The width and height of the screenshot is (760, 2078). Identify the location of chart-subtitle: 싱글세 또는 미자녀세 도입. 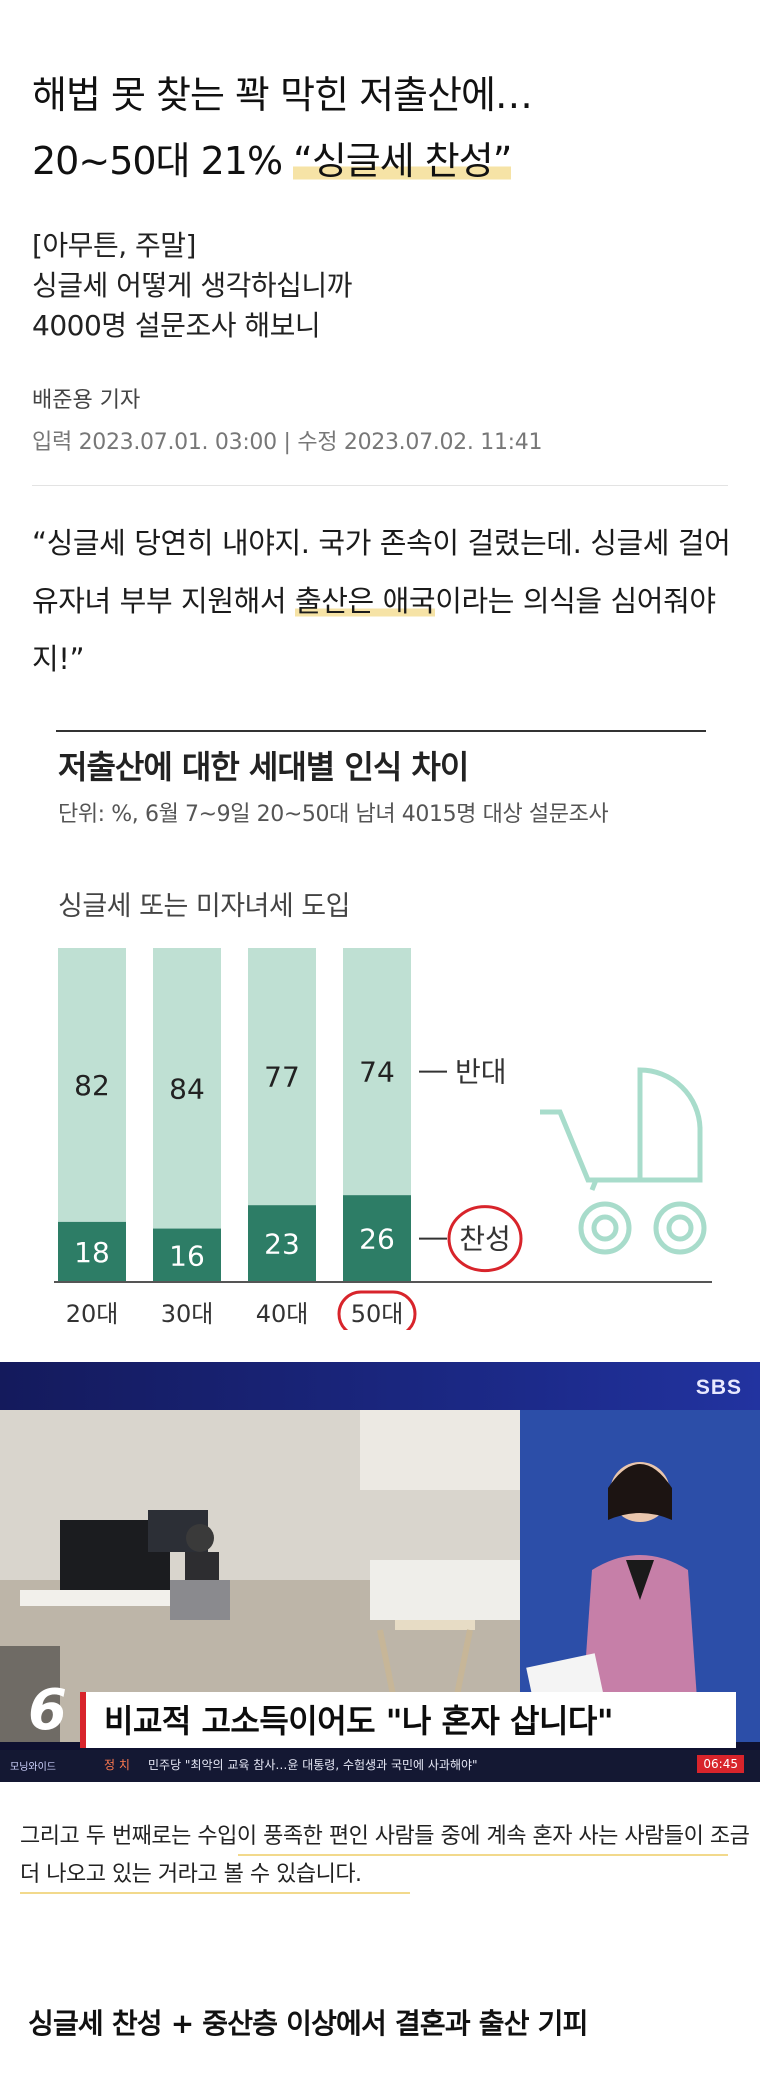
(204, 906).